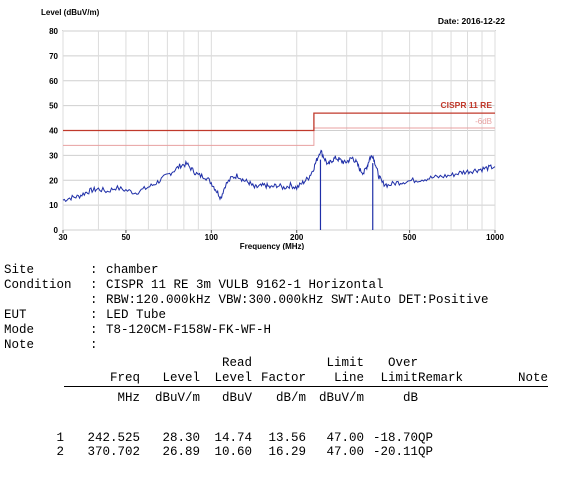 This screenshot has width=567, height=482. I want to click on header-cell: Over, so click(402, 363).